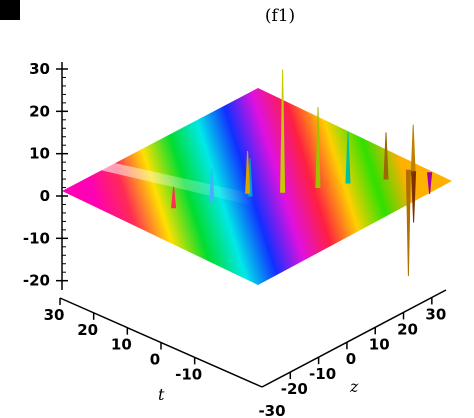 The width and height of the screenshot is (474, 418). What do you see at coordinates (39, 154) in the screenshot?
I see `vertical-tick-label: 10` at bounding box center [39, 154].